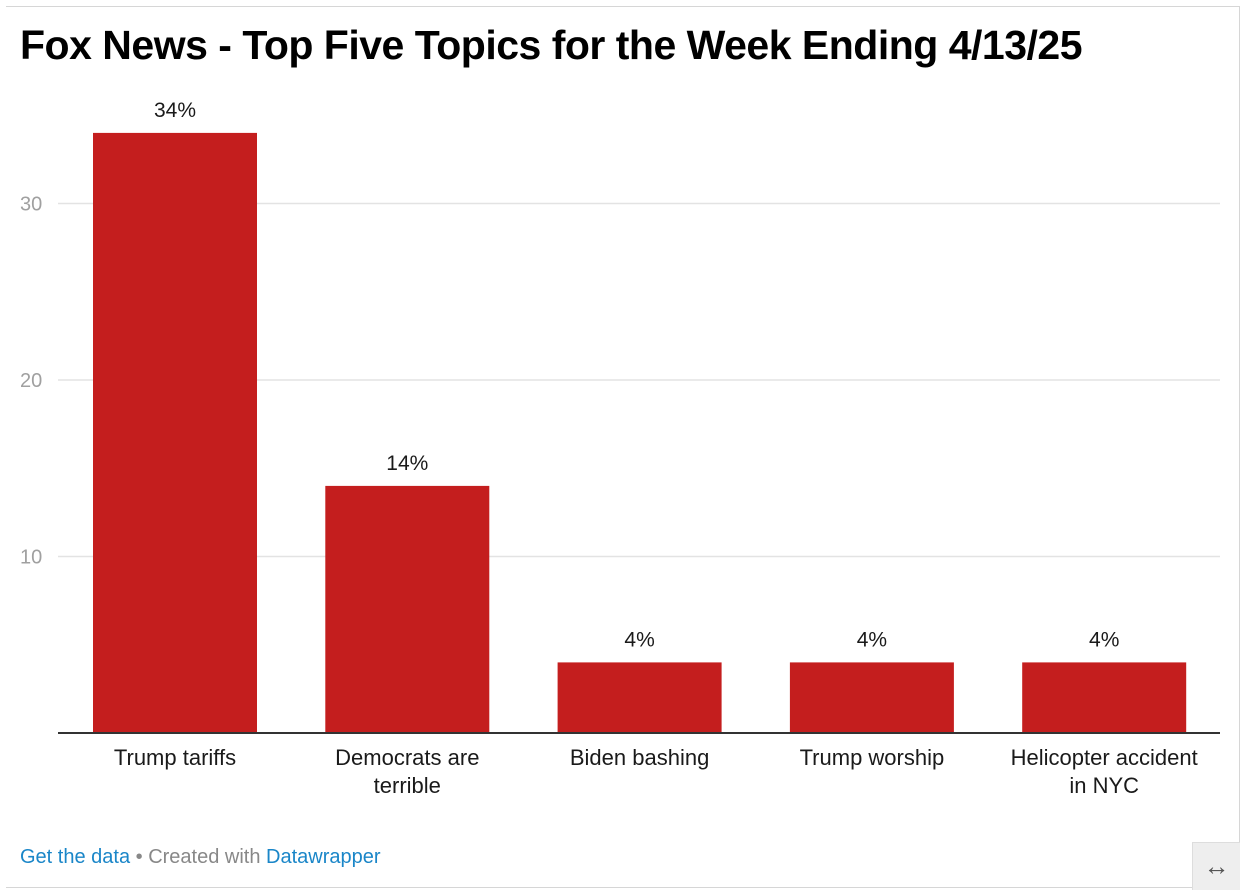 The image size is (1256, 894). What do you see at coordinates (75, 857) in the screenshot?
I see `get-the-data-link: Get the data` at bounding box center [75, 857].